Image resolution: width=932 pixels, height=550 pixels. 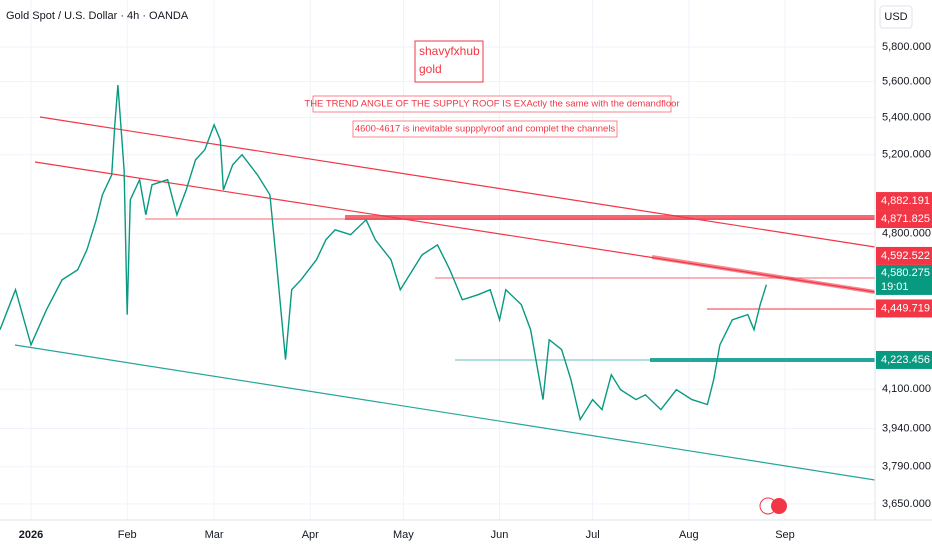 I want to click on x-tick-label: Sep, so click(x=785, y=535).